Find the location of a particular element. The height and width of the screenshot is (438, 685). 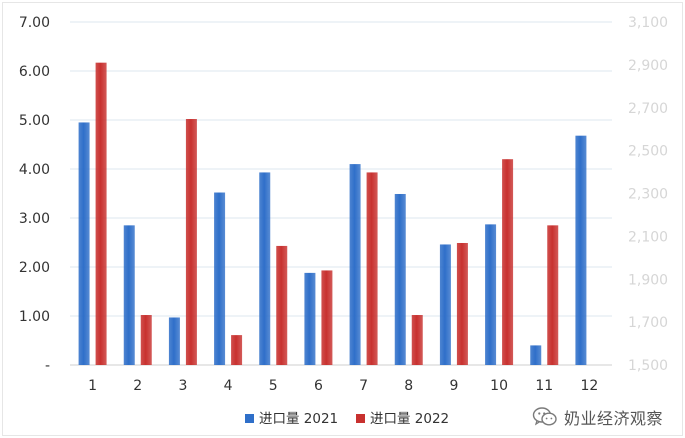

y2-tick-label: 1,500 is located at coordinates (648, 366).